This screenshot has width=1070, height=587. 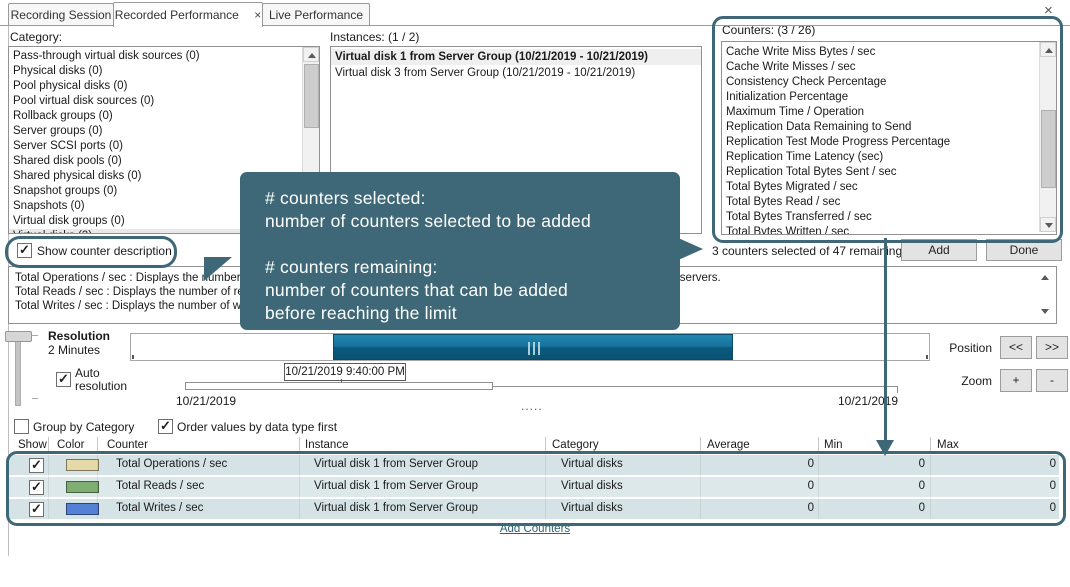 I want to click on column-header-min: Min, so click(x=833, y=445).